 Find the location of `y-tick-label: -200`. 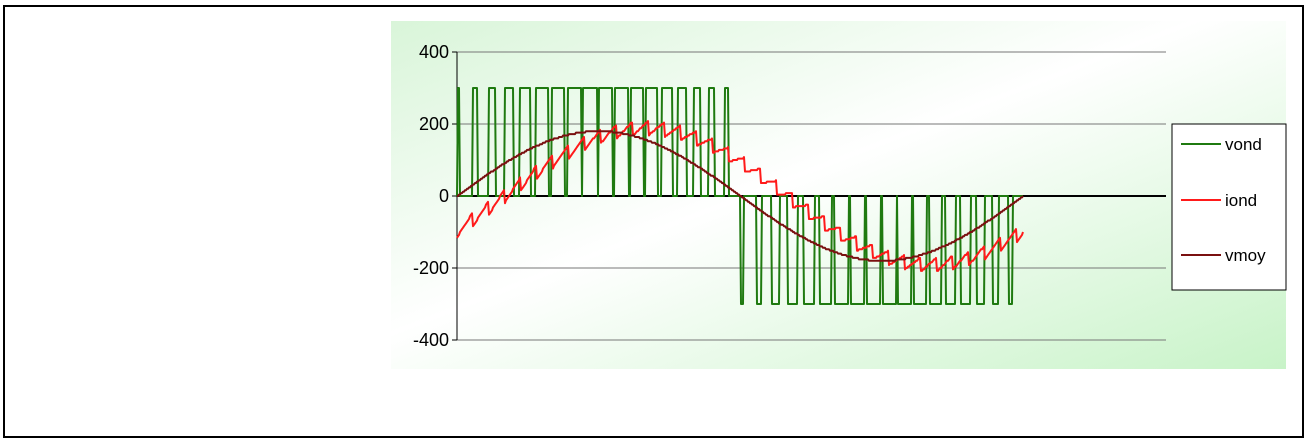

y-tick-label: -200 is located at coordinates (431, 268).